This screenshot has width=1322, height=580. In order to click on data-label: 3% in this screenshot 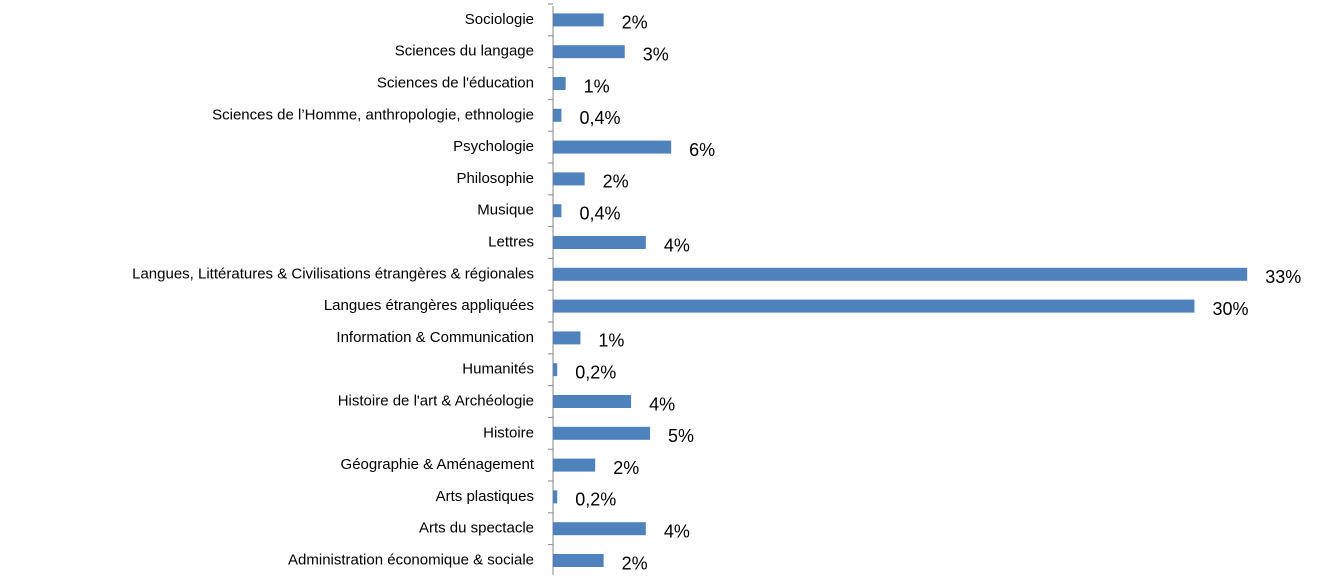, I will do `click(656, 54)`.